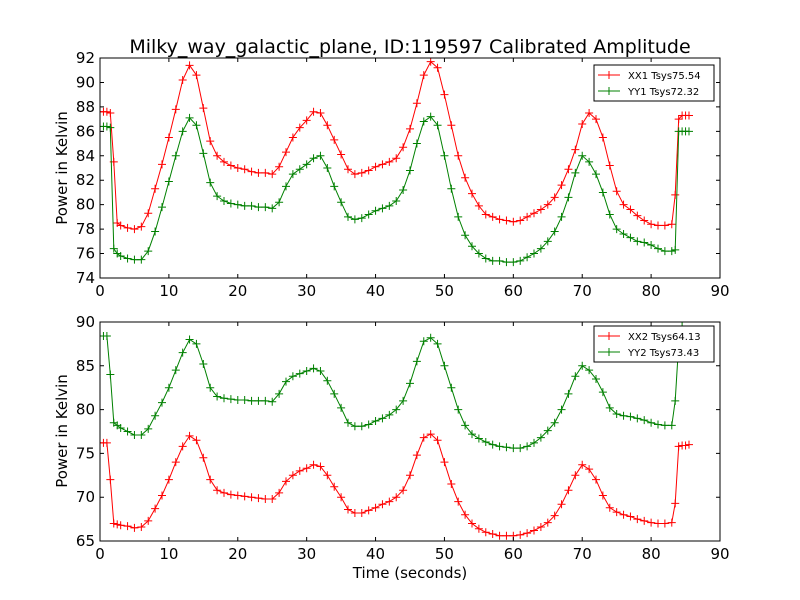  I want to click on top-plot-ytick-label: 74, so click(85, 278).